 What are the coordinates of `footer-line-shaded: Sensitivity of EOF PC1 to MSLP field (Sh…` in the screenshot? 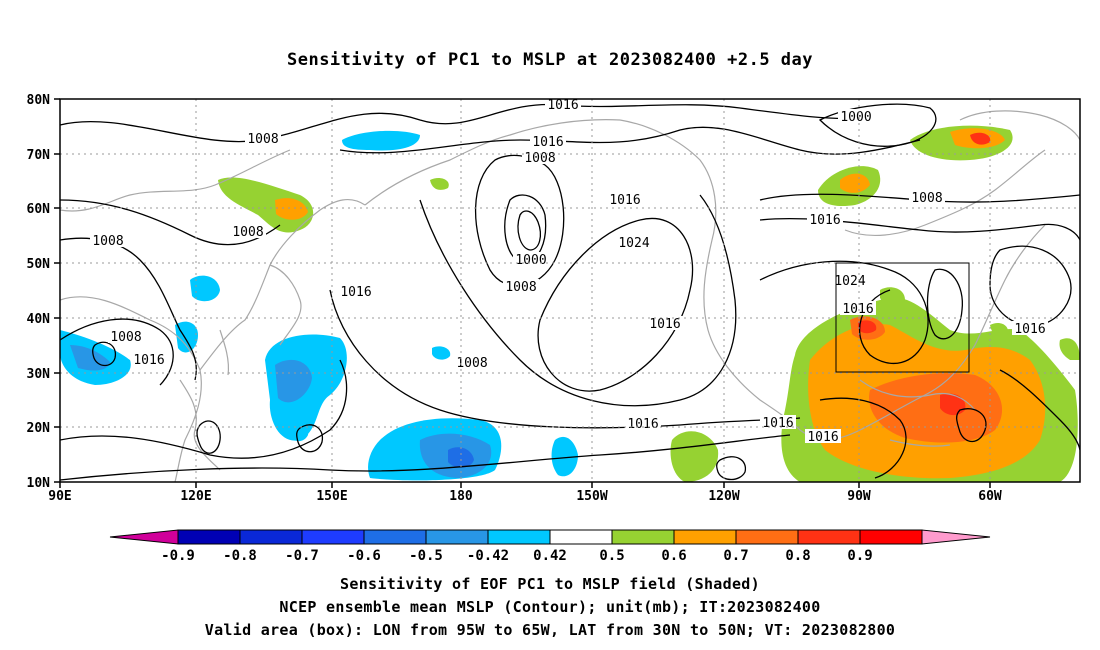 It's located at (550, 584).